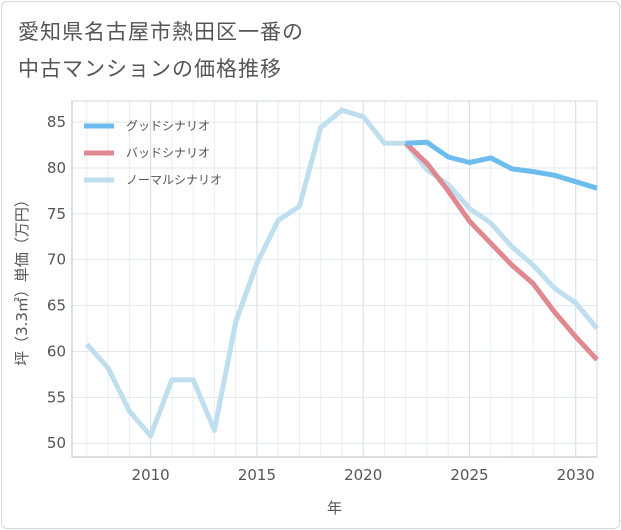 This screenshot has width=621, height=530. Describe the element at coordinates (56, 260) in the screenshot. I see `y-tick-label: 70` at that location.